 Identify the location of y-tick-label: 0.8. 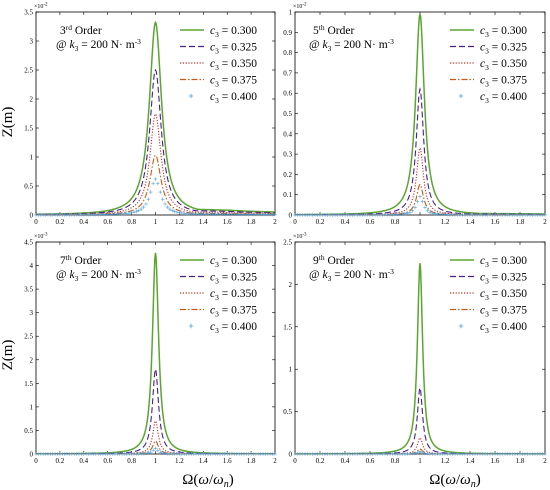
(287, 53).